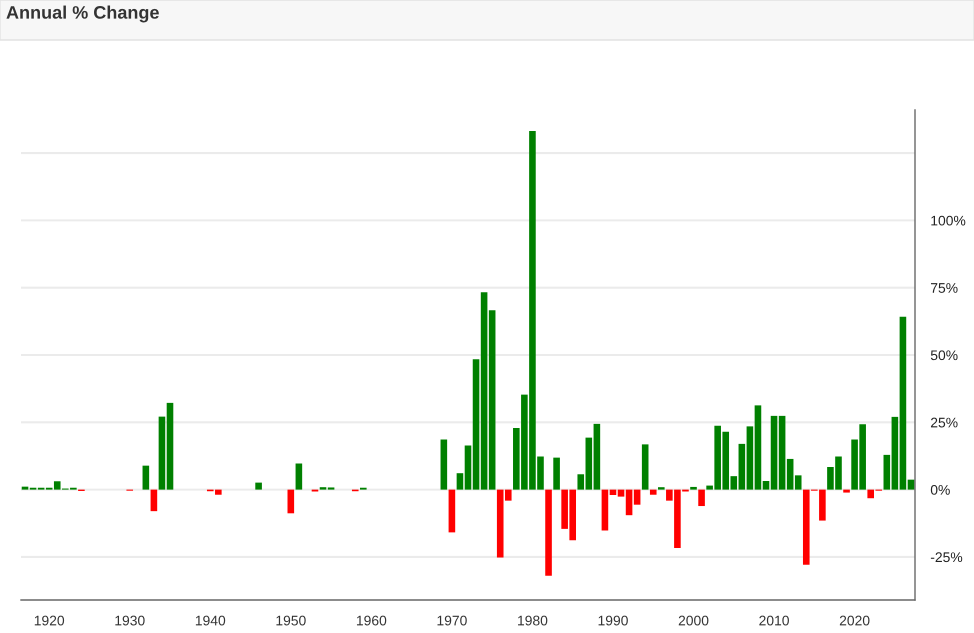 This screenshot has width=974, height=633. What do you see at coordinates (944, 288) in the screenshot?
I see `y-tick-label: 75%` at bounding box center [944, 288].